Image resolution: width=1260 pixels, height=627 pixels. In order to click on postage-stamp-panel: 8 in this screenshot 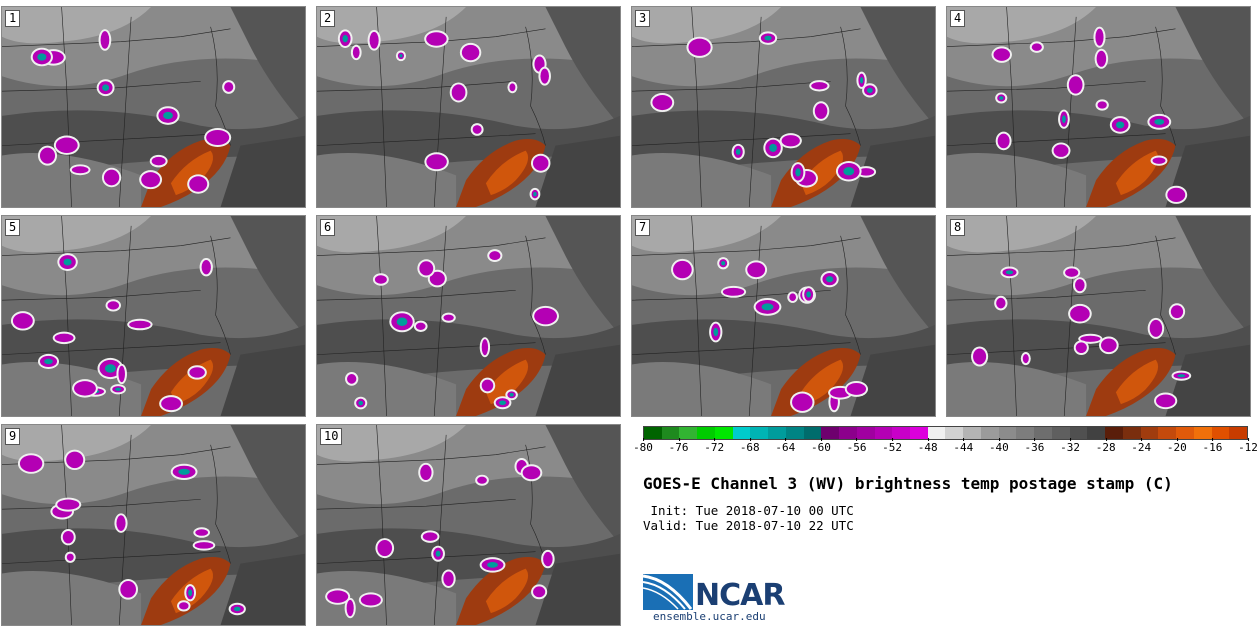, I will do `click(1098, 316)`.